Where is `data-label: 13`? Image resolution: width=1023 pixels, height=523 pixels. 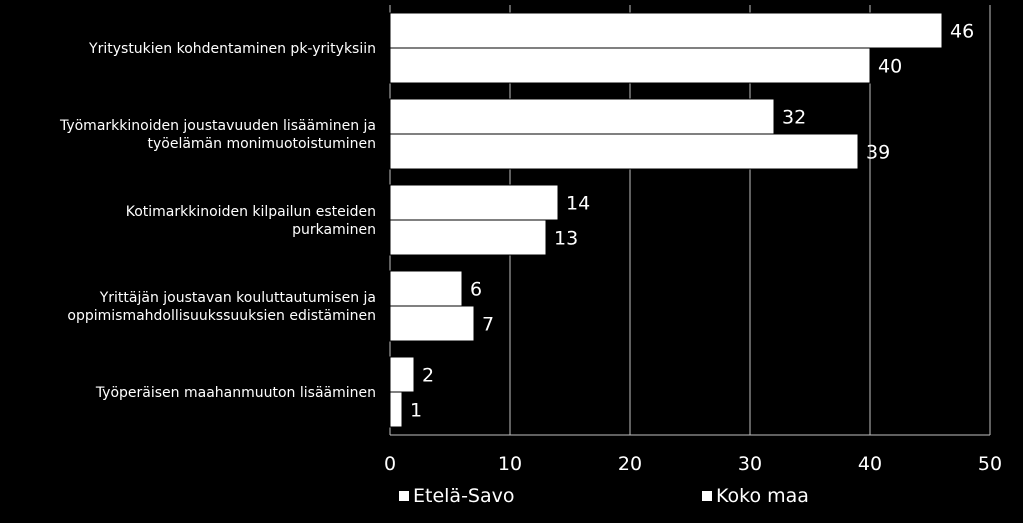 data-label: 13 is located at coordinates (566, 239).